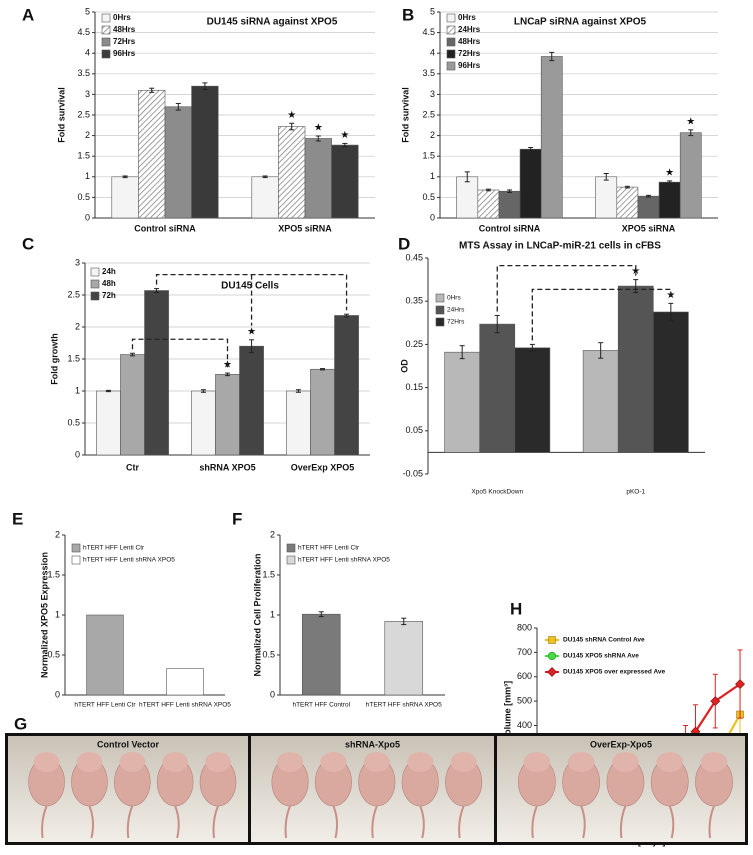 This screenshot has width=753, height=855. Describe the element at coordinates (109, 271) in the screenshot. I see `legend-label: 24h` at that location.